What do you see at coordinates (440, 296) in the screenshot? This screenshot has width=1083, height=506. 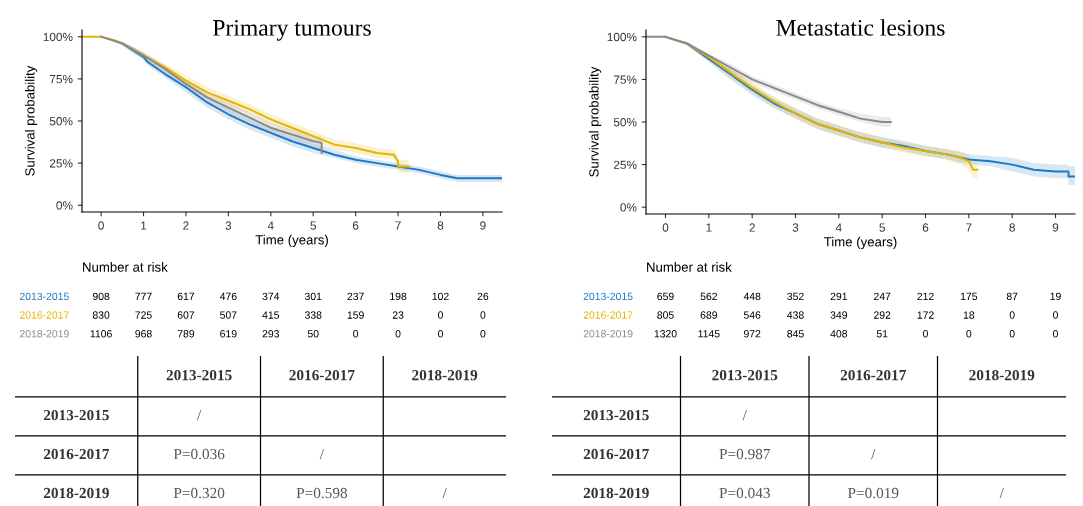 I see `text: 102` at bounding box center [440, 296].